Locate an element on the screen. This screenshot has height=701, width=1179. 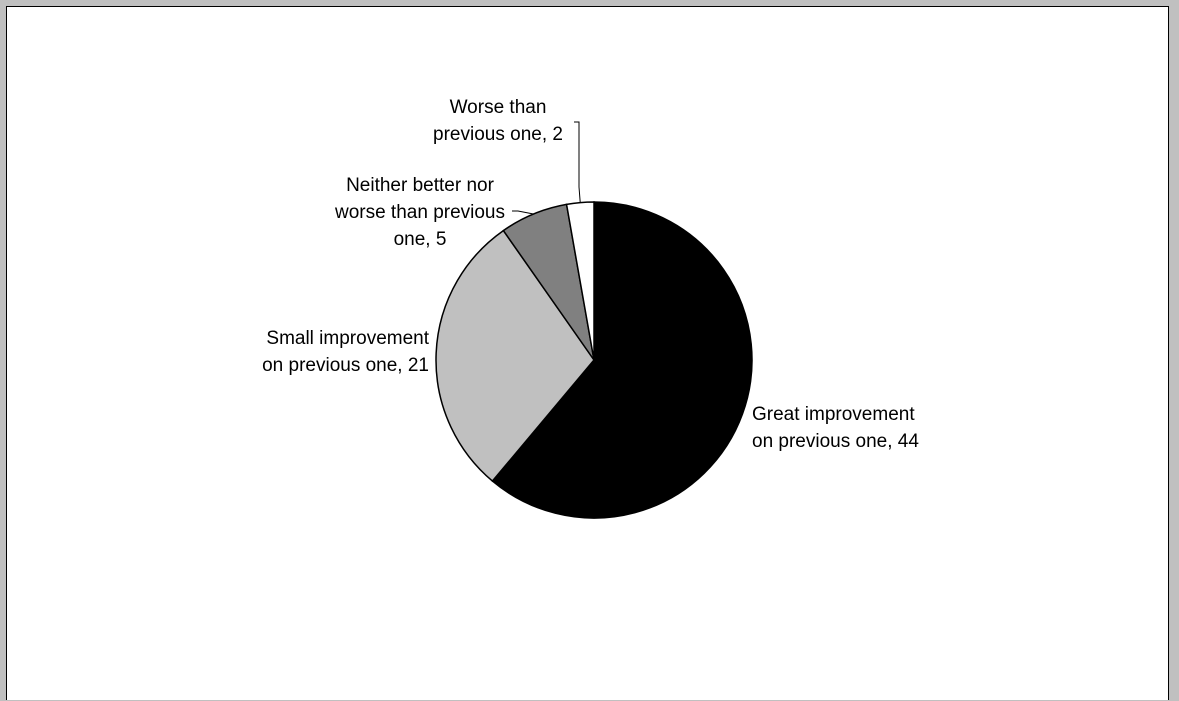
leader-line-worse is located at coordinates (577, 162).